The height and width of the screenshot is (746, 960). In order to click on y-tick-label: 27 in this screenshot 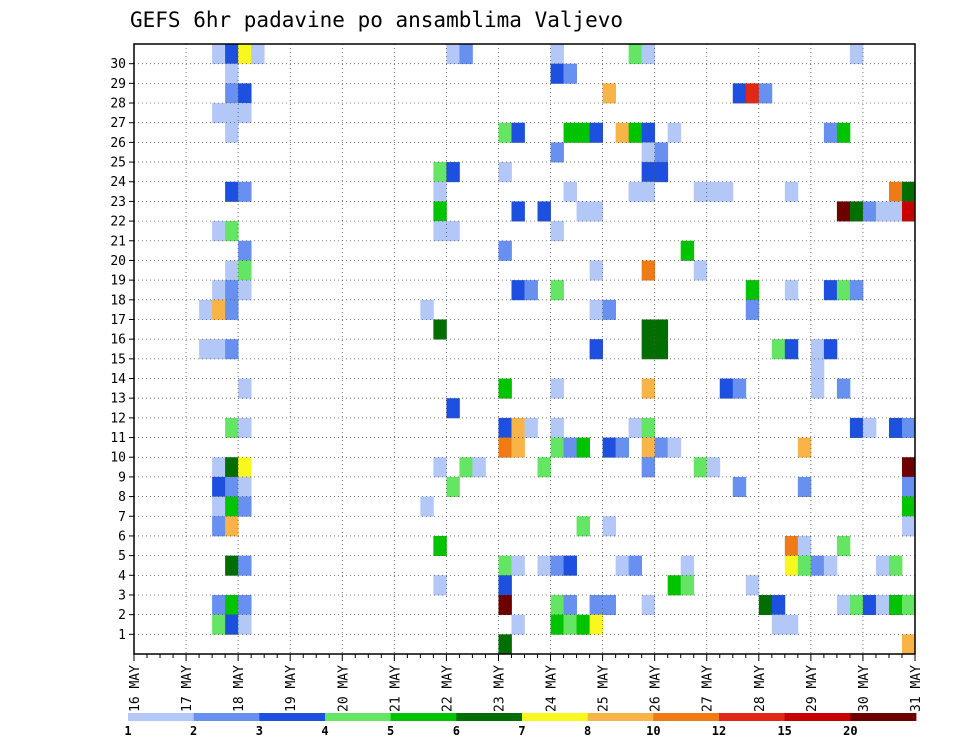, I will do `click(118, 123)`.